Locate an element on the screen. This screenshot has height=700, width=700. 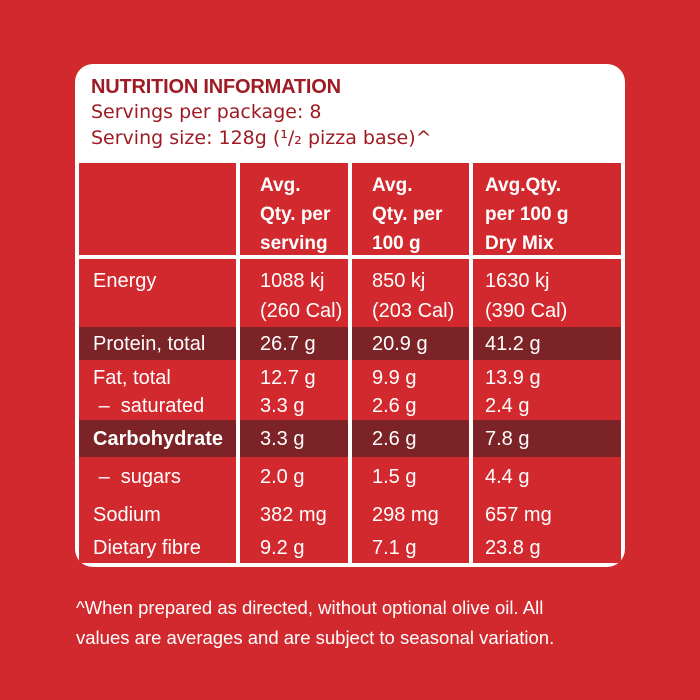
value-per-100g-dry: 4.4 g is located at coordinates (547, 477).